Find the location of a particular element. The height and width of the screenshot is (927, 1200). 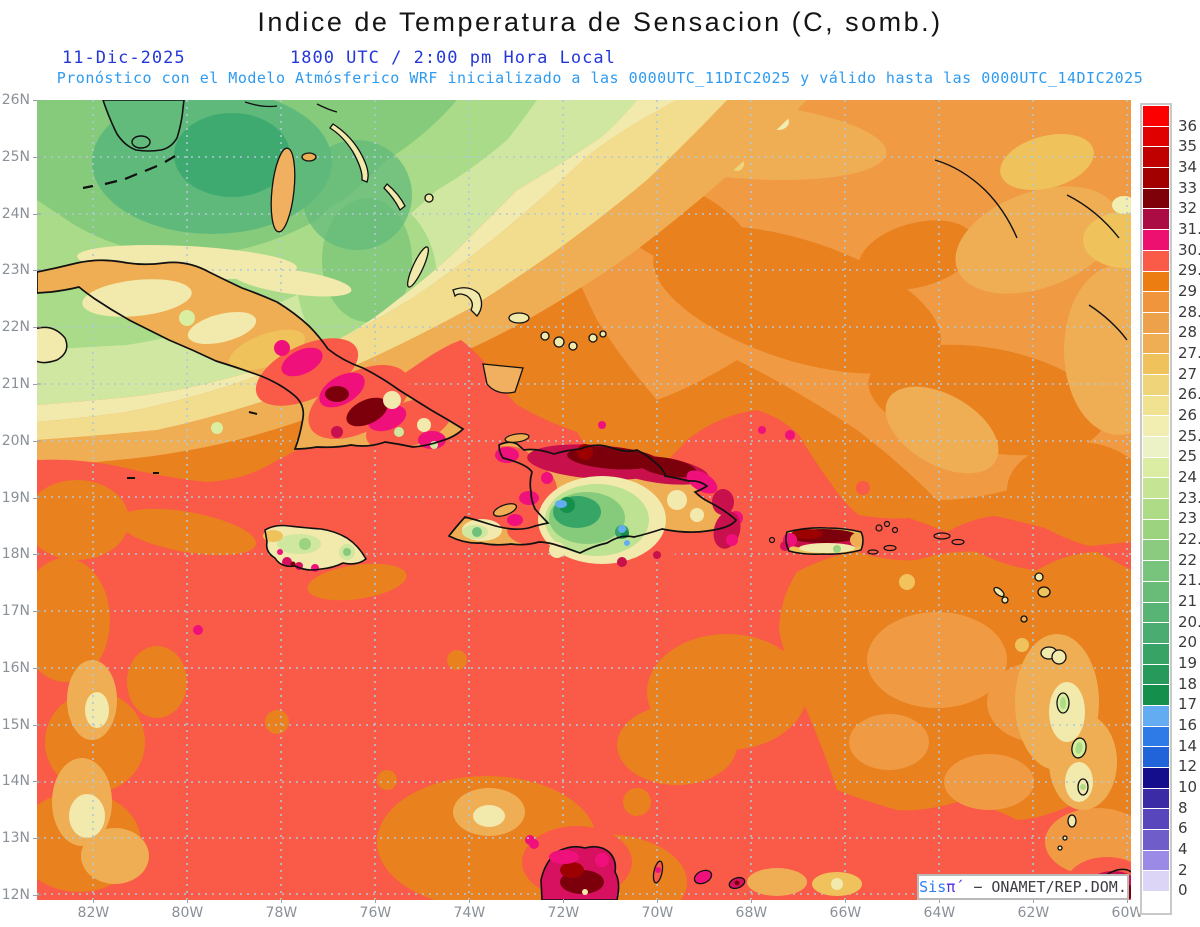

lon-tick-label: 82W is located at coordinates (93, 910).